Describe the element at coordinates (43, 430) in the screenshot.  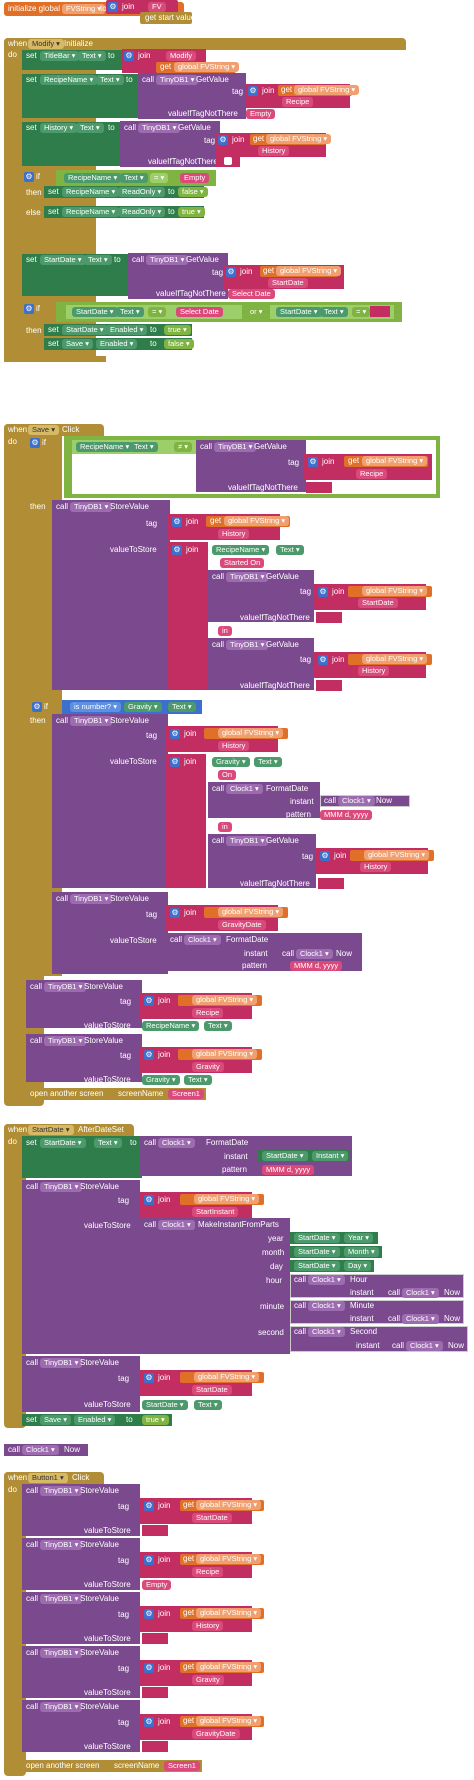
I see `save-component: Save` at that location.